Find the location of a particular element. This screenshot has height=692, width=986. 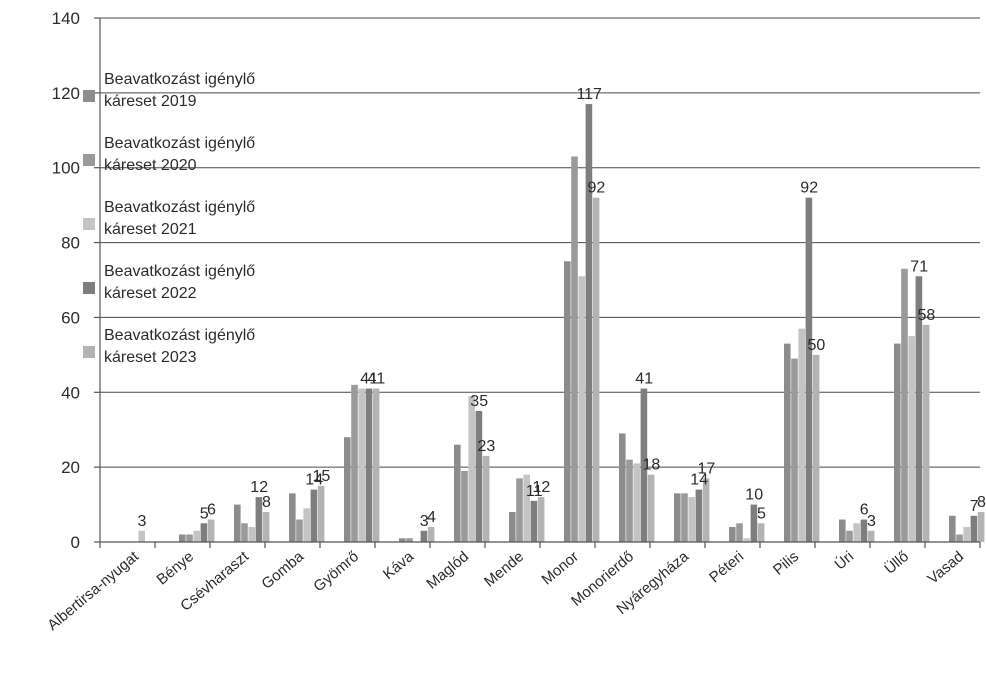

bar-Üllő-2 is located at coordinates (904, 405).